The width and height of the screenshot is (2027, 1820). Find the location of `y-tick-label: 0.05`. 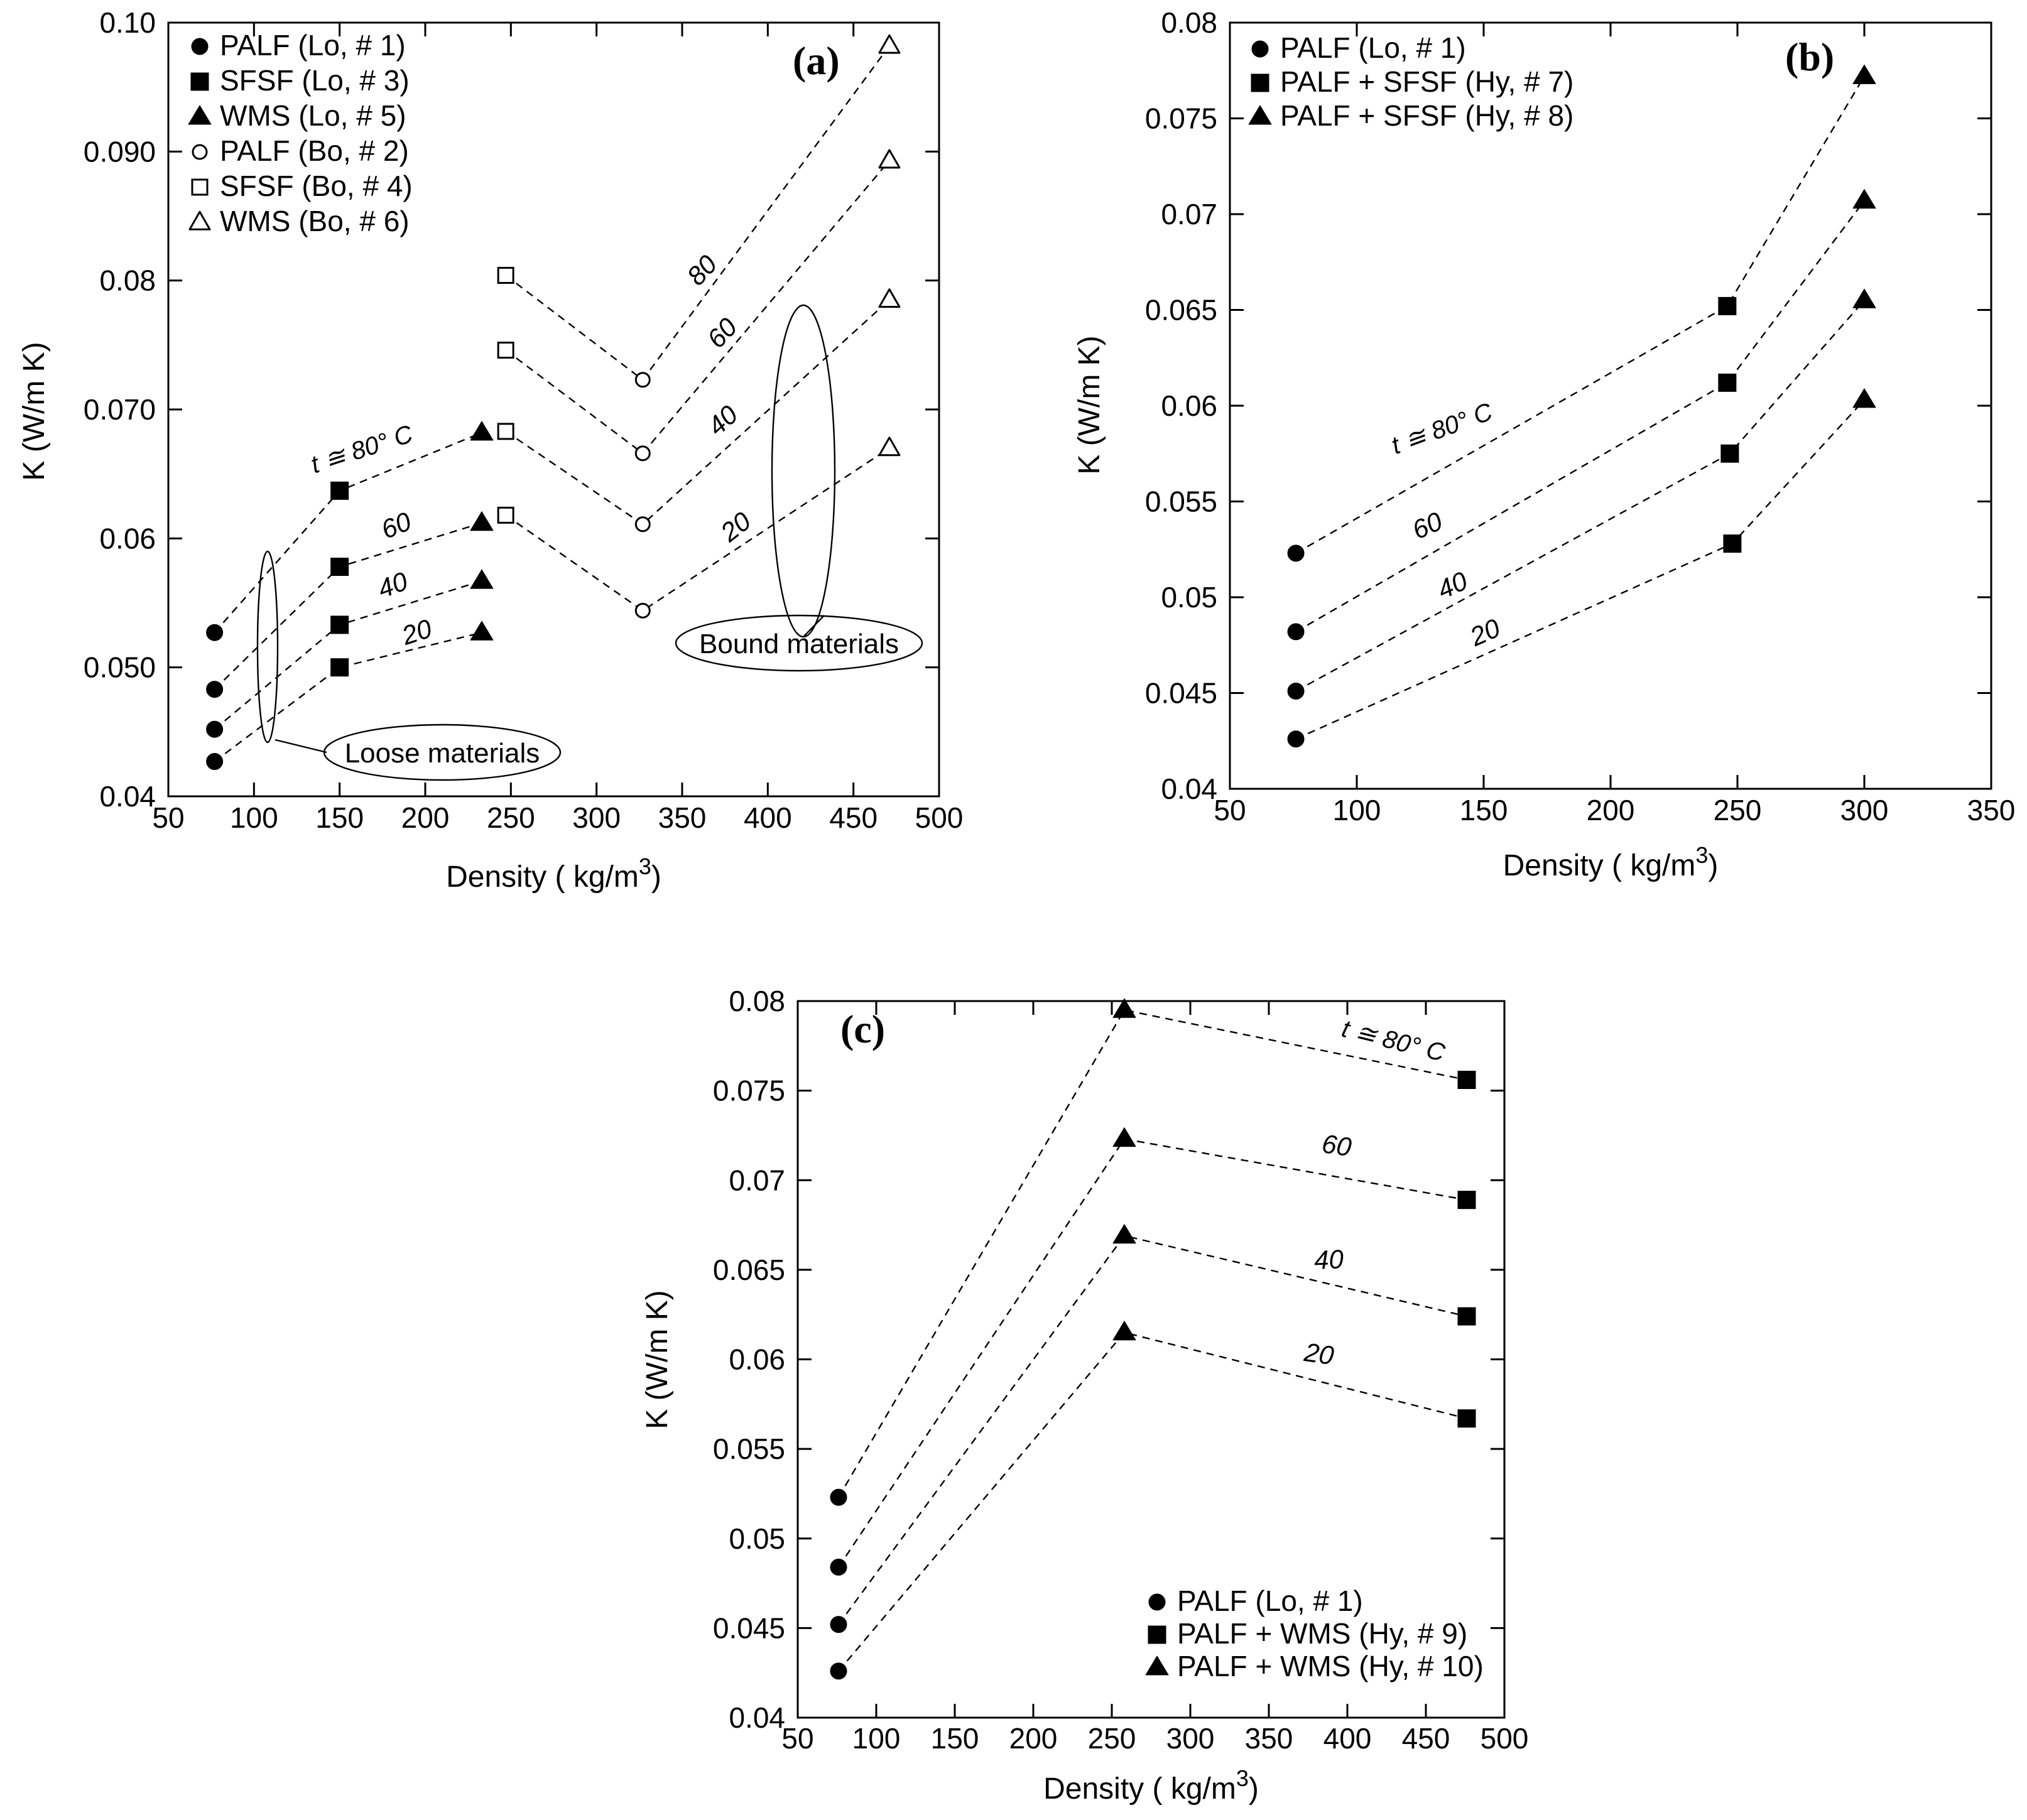

y-tick-label: 0.05 is located at coordinates (1189, 597).